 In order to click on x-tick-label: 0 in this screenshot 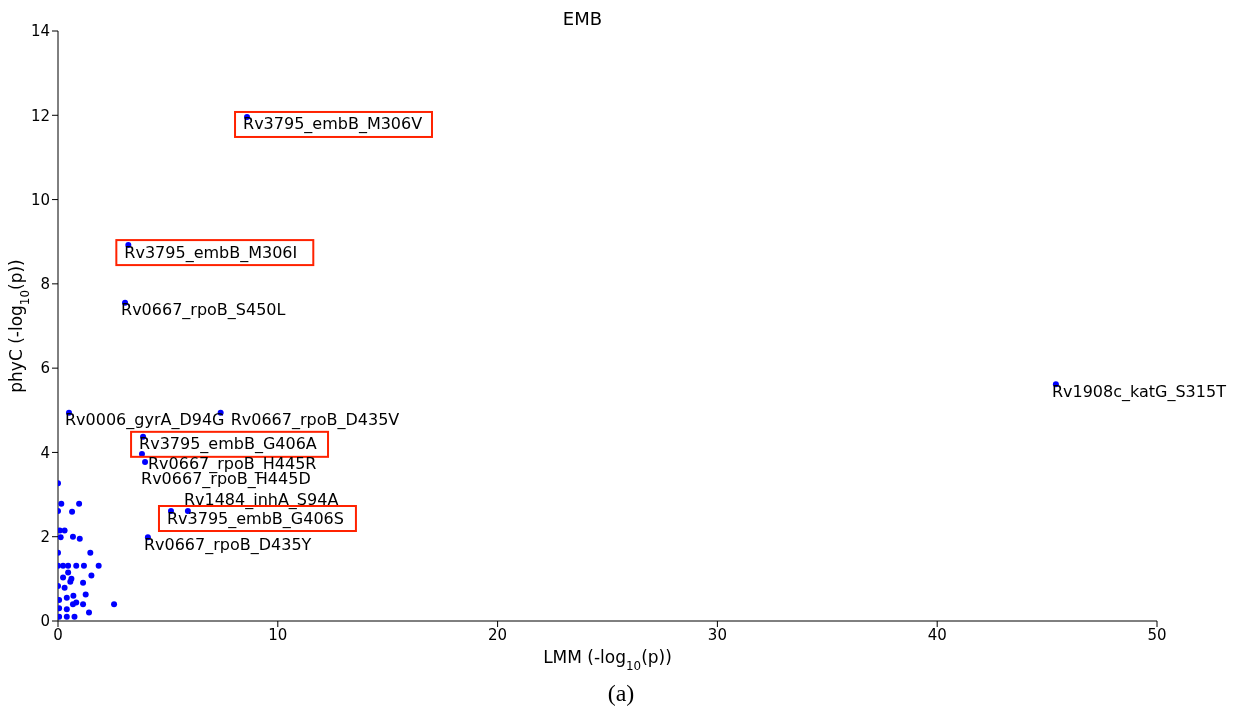, I will do `click(58, 634)`.